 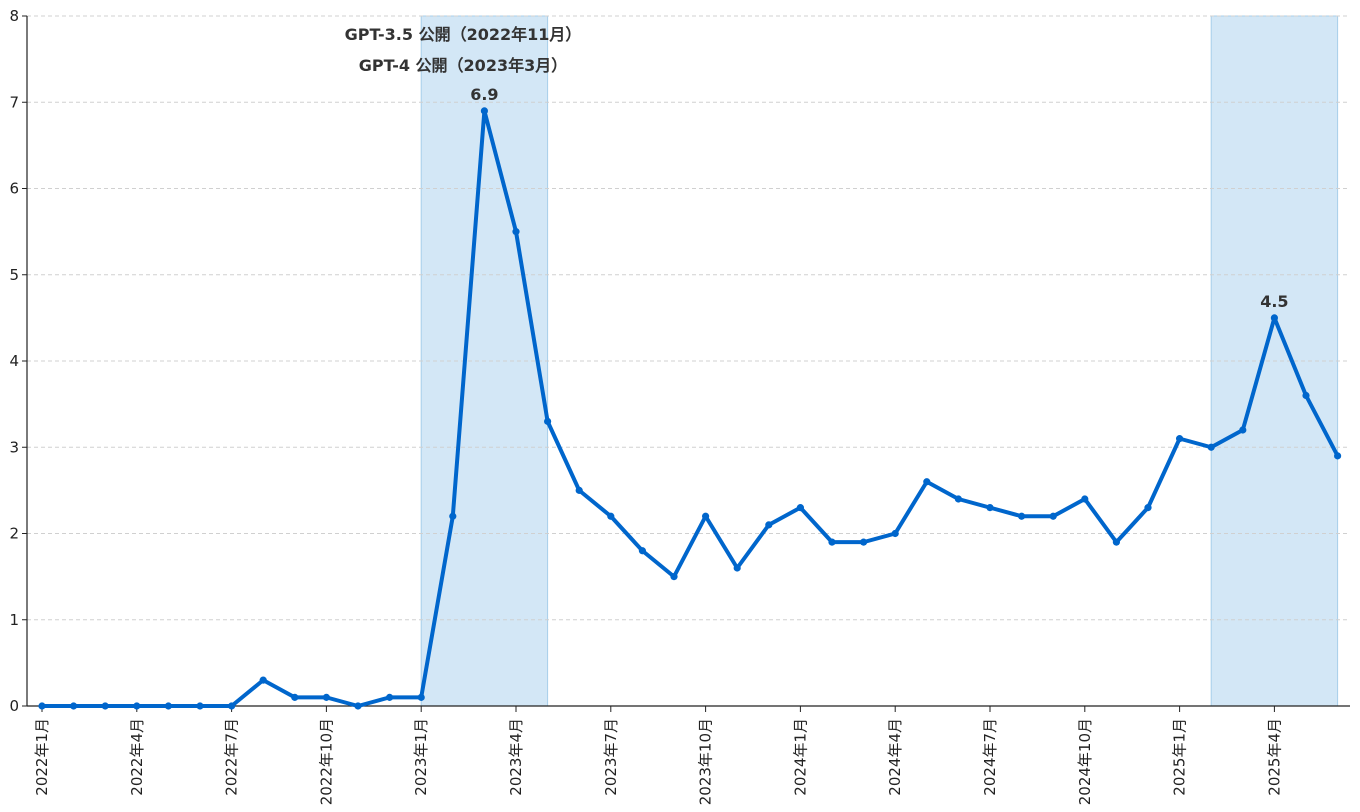 What do you see at coordinates (14, 16) in the screenshot?
I see `y-tick-label: 8` at bounding box center [14, 16].